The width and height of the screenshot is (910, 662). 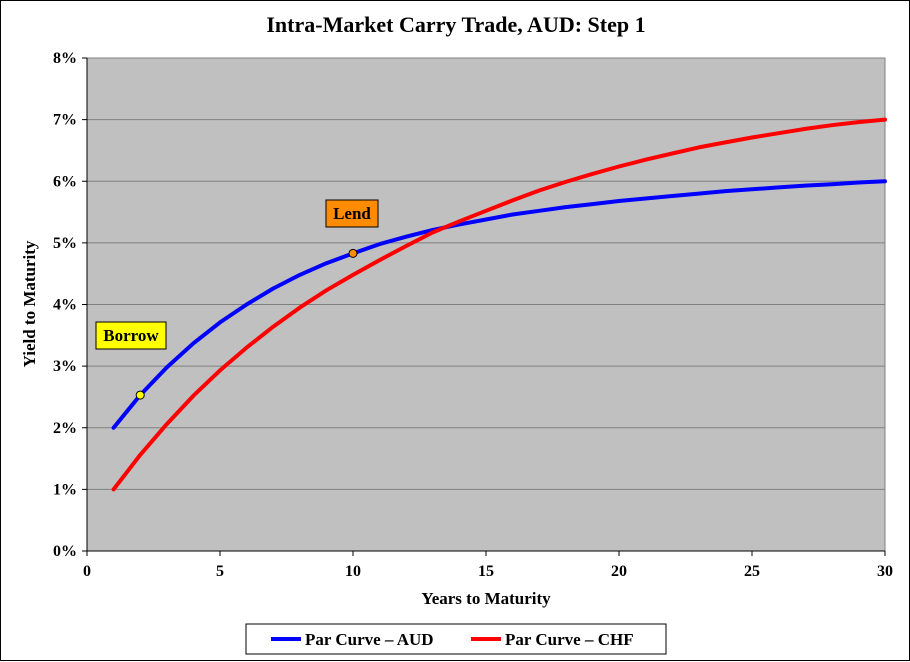 What do you see at coordinates (486, 598) in the screenshot?
I see `x-axis-label: Years to Maturity` at bounding box center [486, 598].